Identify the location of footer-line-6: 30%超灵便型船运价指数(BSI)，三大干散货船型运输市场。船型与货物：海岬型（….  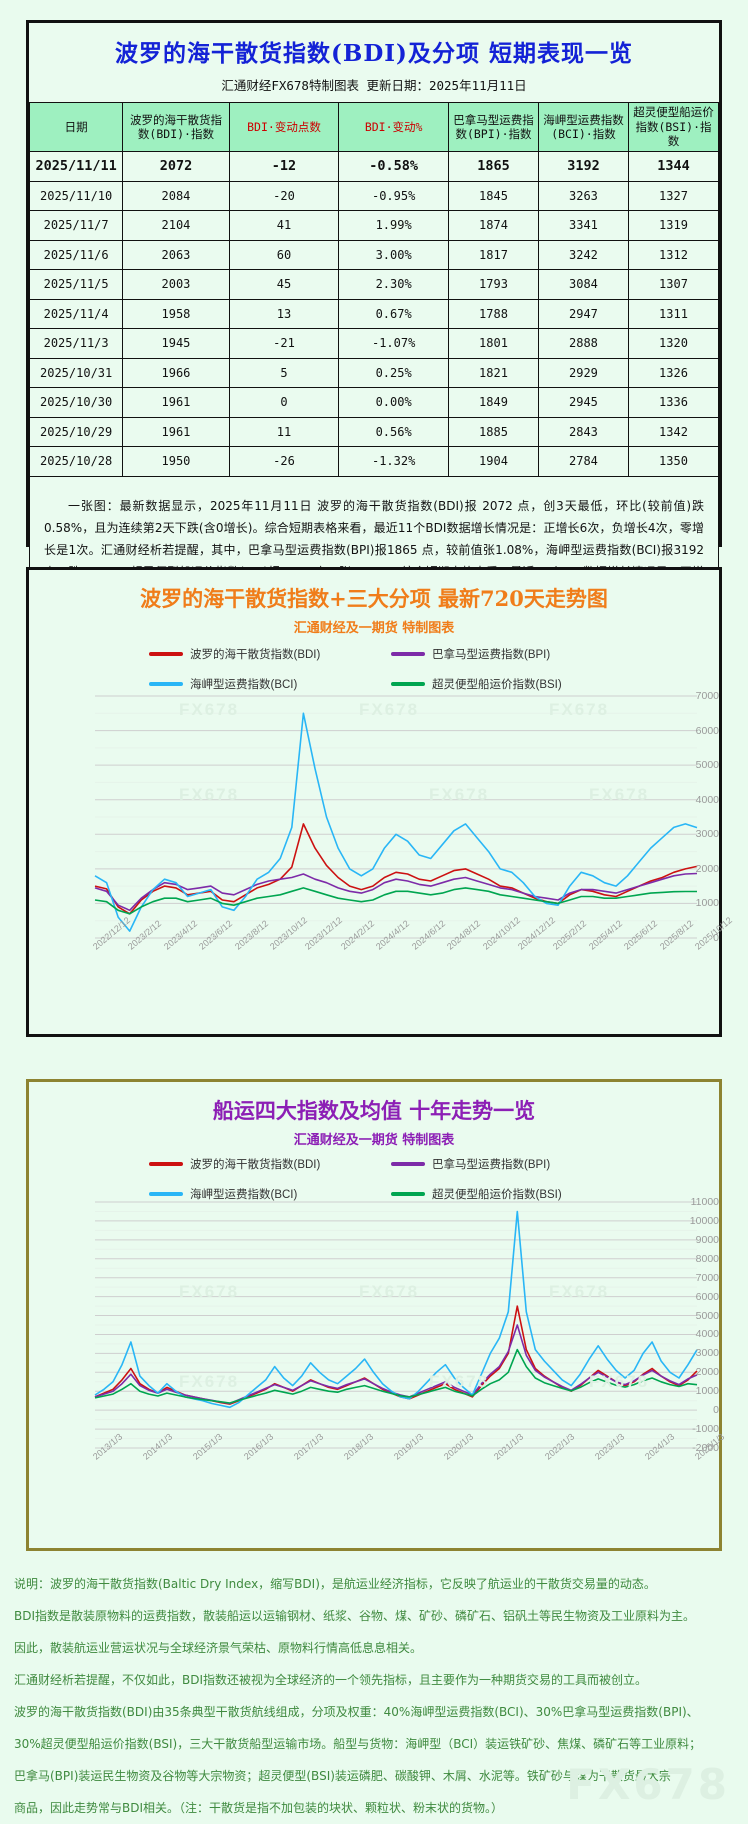
(358, 1744).